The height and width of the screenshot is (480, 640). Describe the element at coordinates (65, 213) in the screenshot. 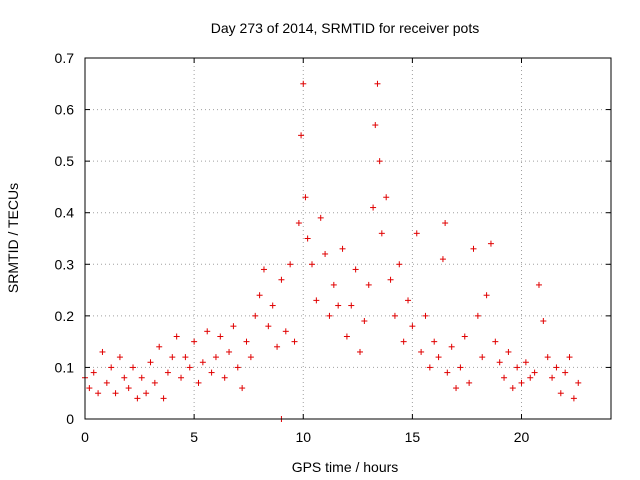

I see `y-tick-label: 0.4` at that location.